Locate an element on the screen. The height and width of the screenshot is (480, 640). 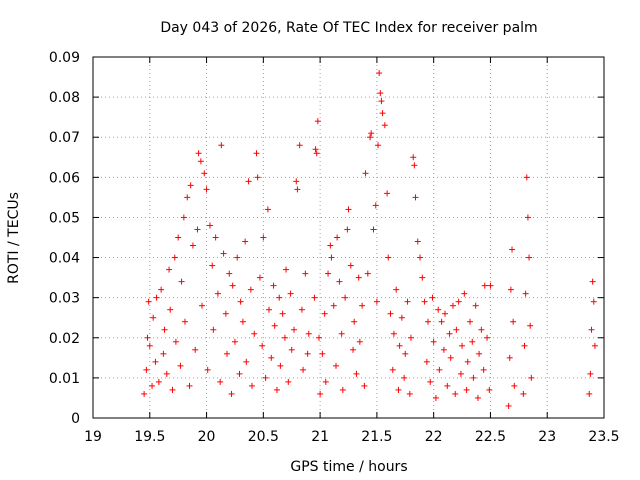
x-tick-label: 19 is located at coordinates (93, 437).